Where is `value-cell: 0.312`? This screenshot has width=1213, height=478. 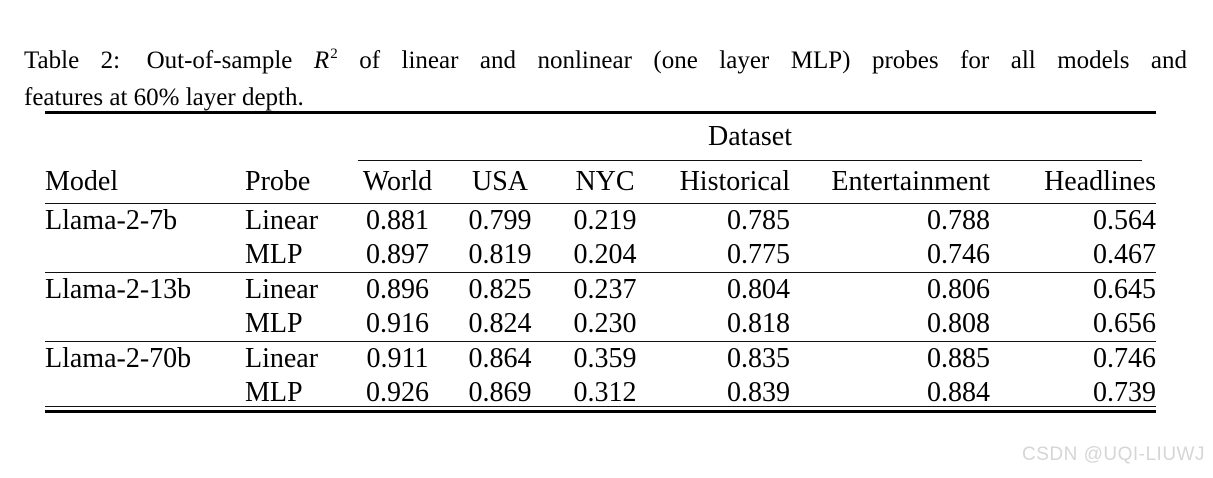 value-cell: 0.312 is located at coordinates (605, 392).